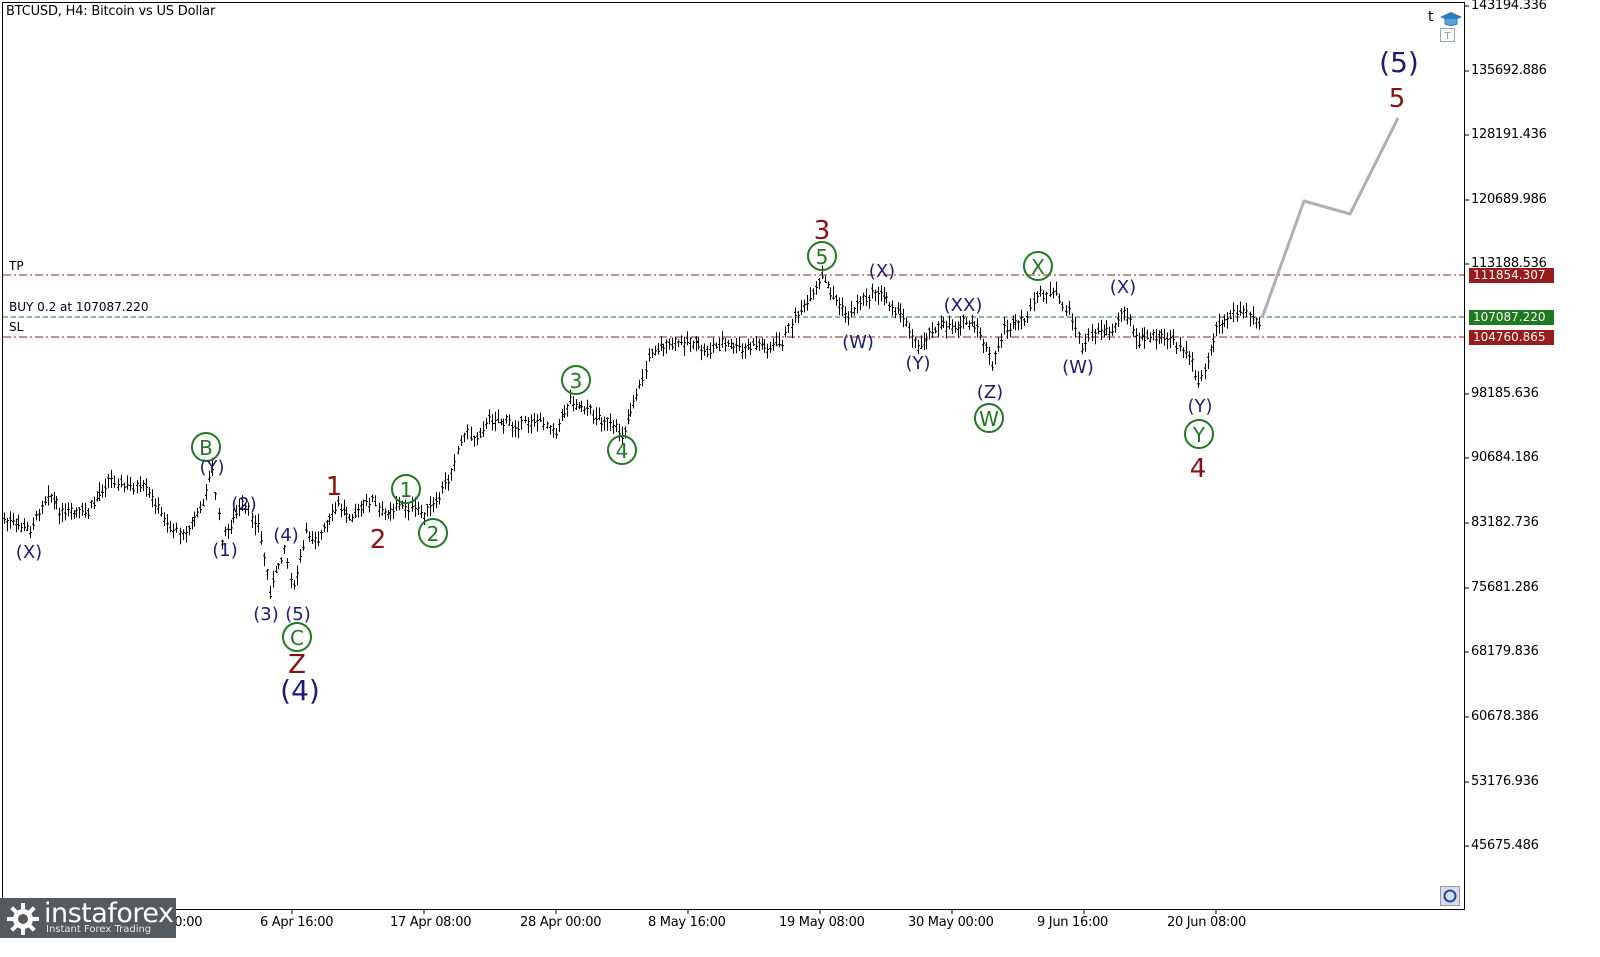 This screenshot has height=957, width=1600. What do you see at coordinates (1505, 457) in the screenshot?
I see `y-tick-label: 90684.186` at bounding box center [1505, 457].